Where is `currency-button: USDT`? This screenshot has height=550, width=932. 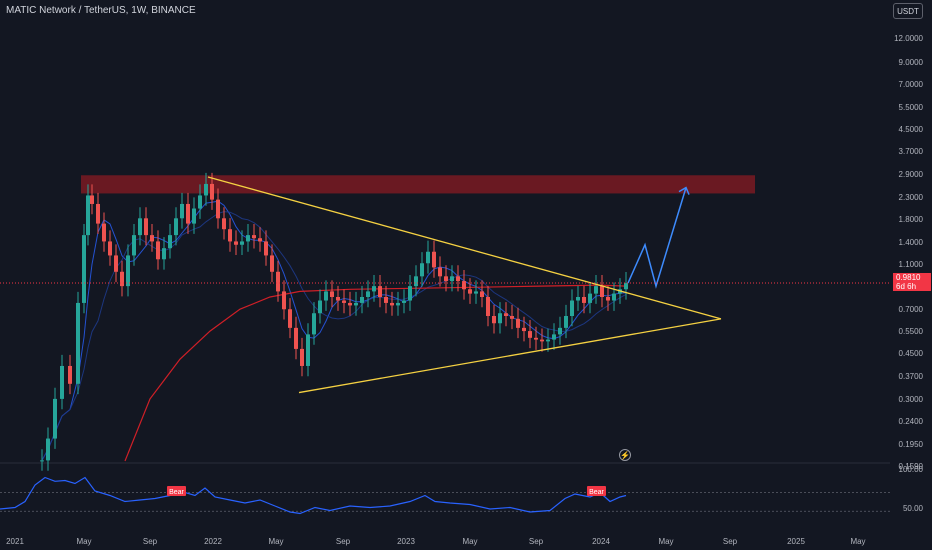
currency-button: USDT is located at coordinates (908, 11).